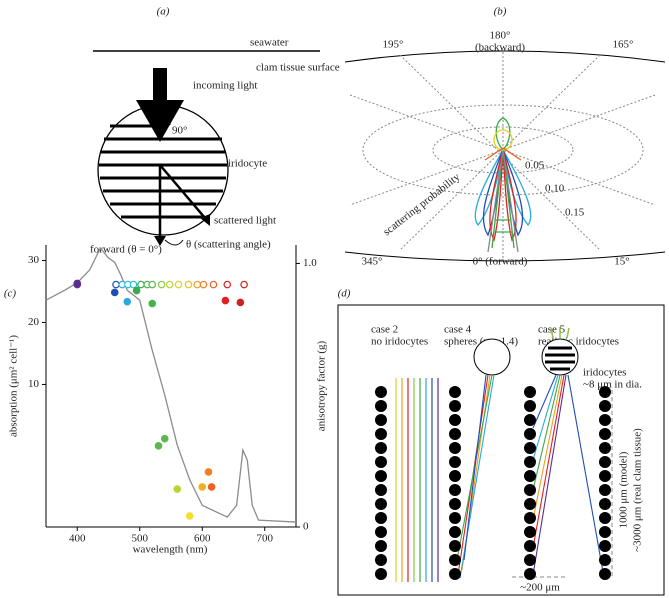 This screenshot has width=669, height=598. What do you see at coordinates (179, 131) in the screenshot?
I see `label: 90°` at bounding box center [179, 131].